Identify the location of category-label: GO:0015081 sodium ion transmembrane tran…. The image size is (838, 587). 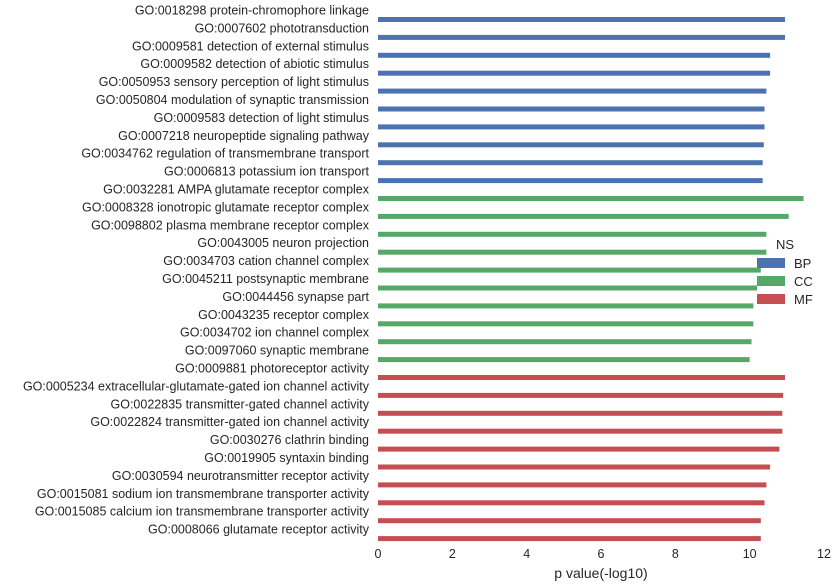
(203, 494).